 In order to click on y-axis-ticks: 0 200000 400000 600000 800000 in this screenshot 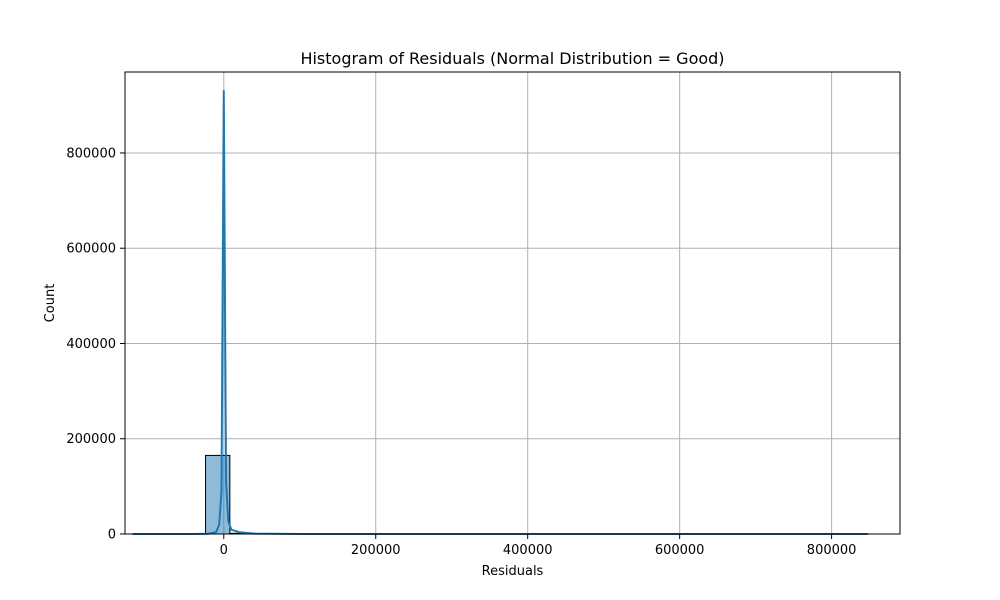, I will do `click(95, 344)`.